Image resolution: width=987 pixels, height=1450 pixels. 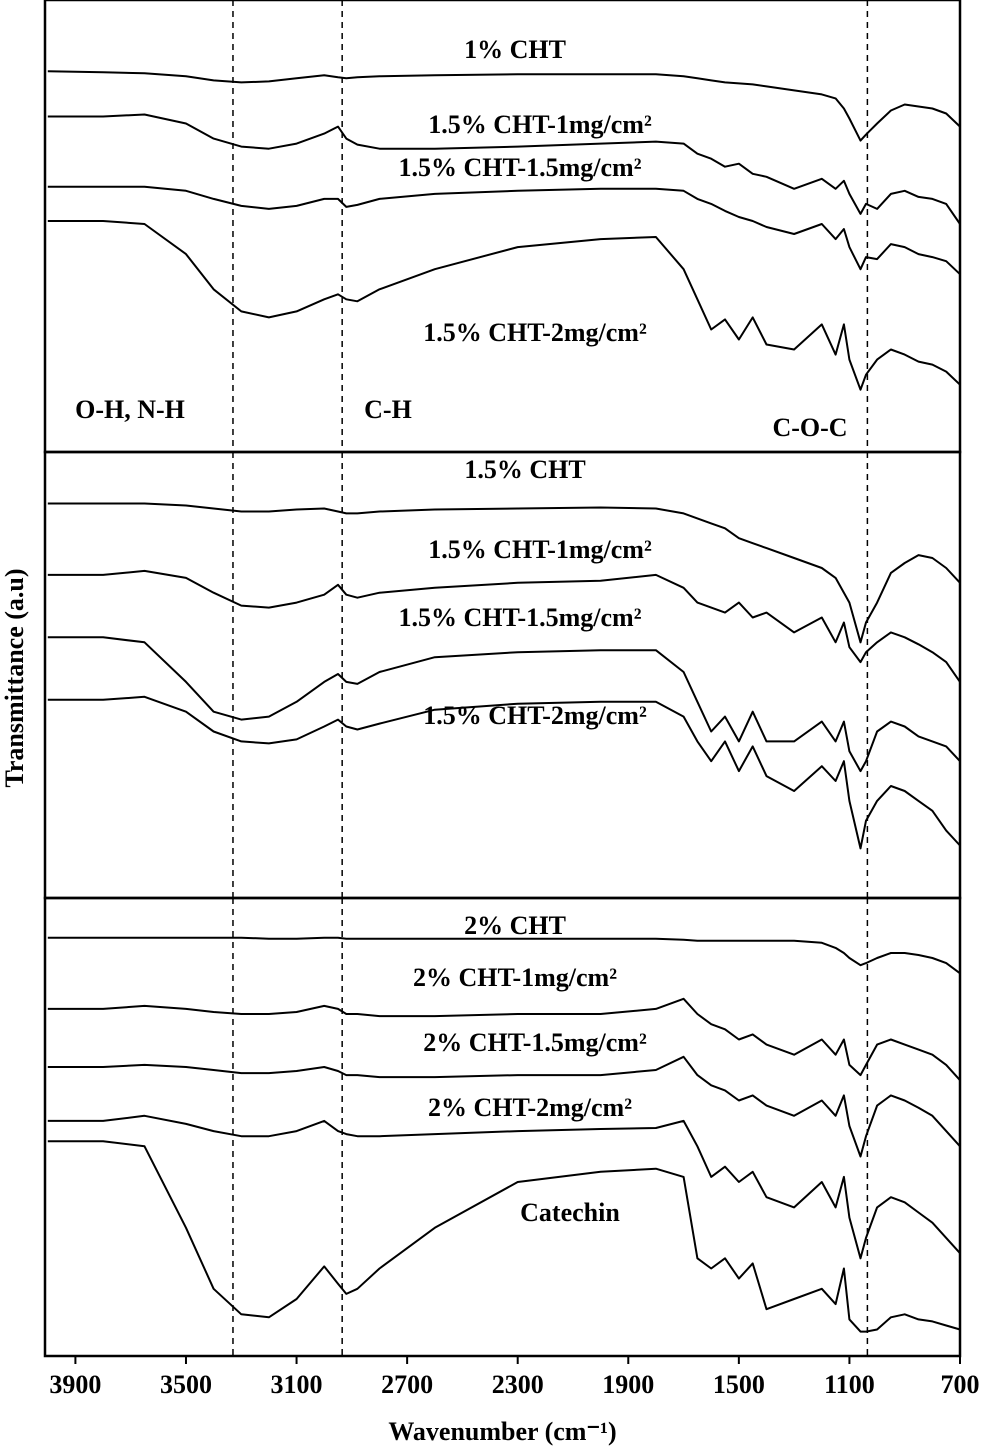 What do you see at coordinates (530, 1107) in the screenshot?
I see `series-label: 2% CHT-2mg/cm²` at bounding box center [530, 1107].